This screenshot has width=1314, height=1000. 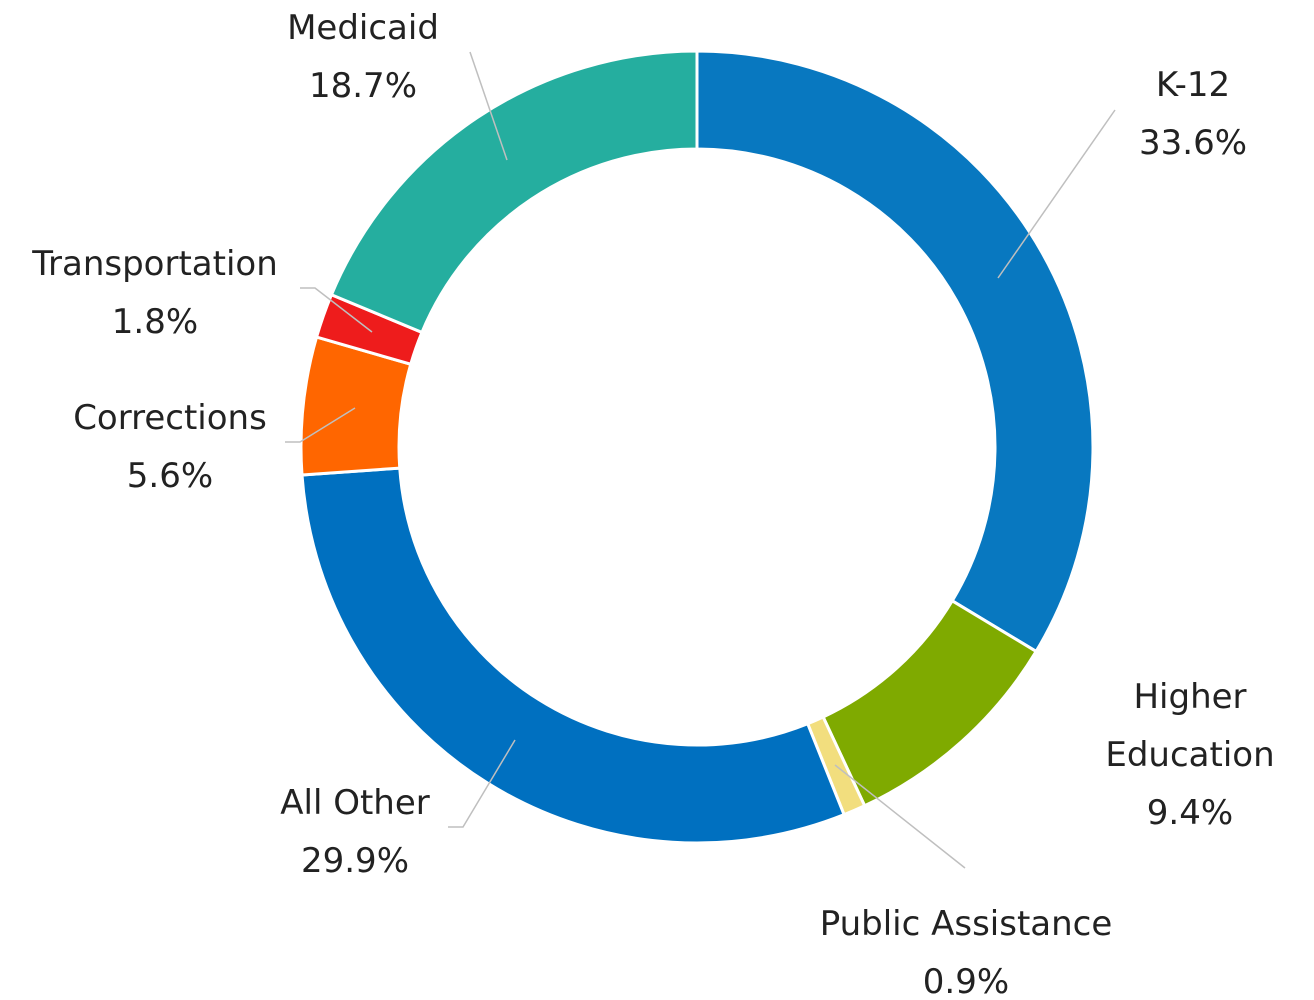 I want to click on value-label: 18.7%, so click(x=362, y=86).